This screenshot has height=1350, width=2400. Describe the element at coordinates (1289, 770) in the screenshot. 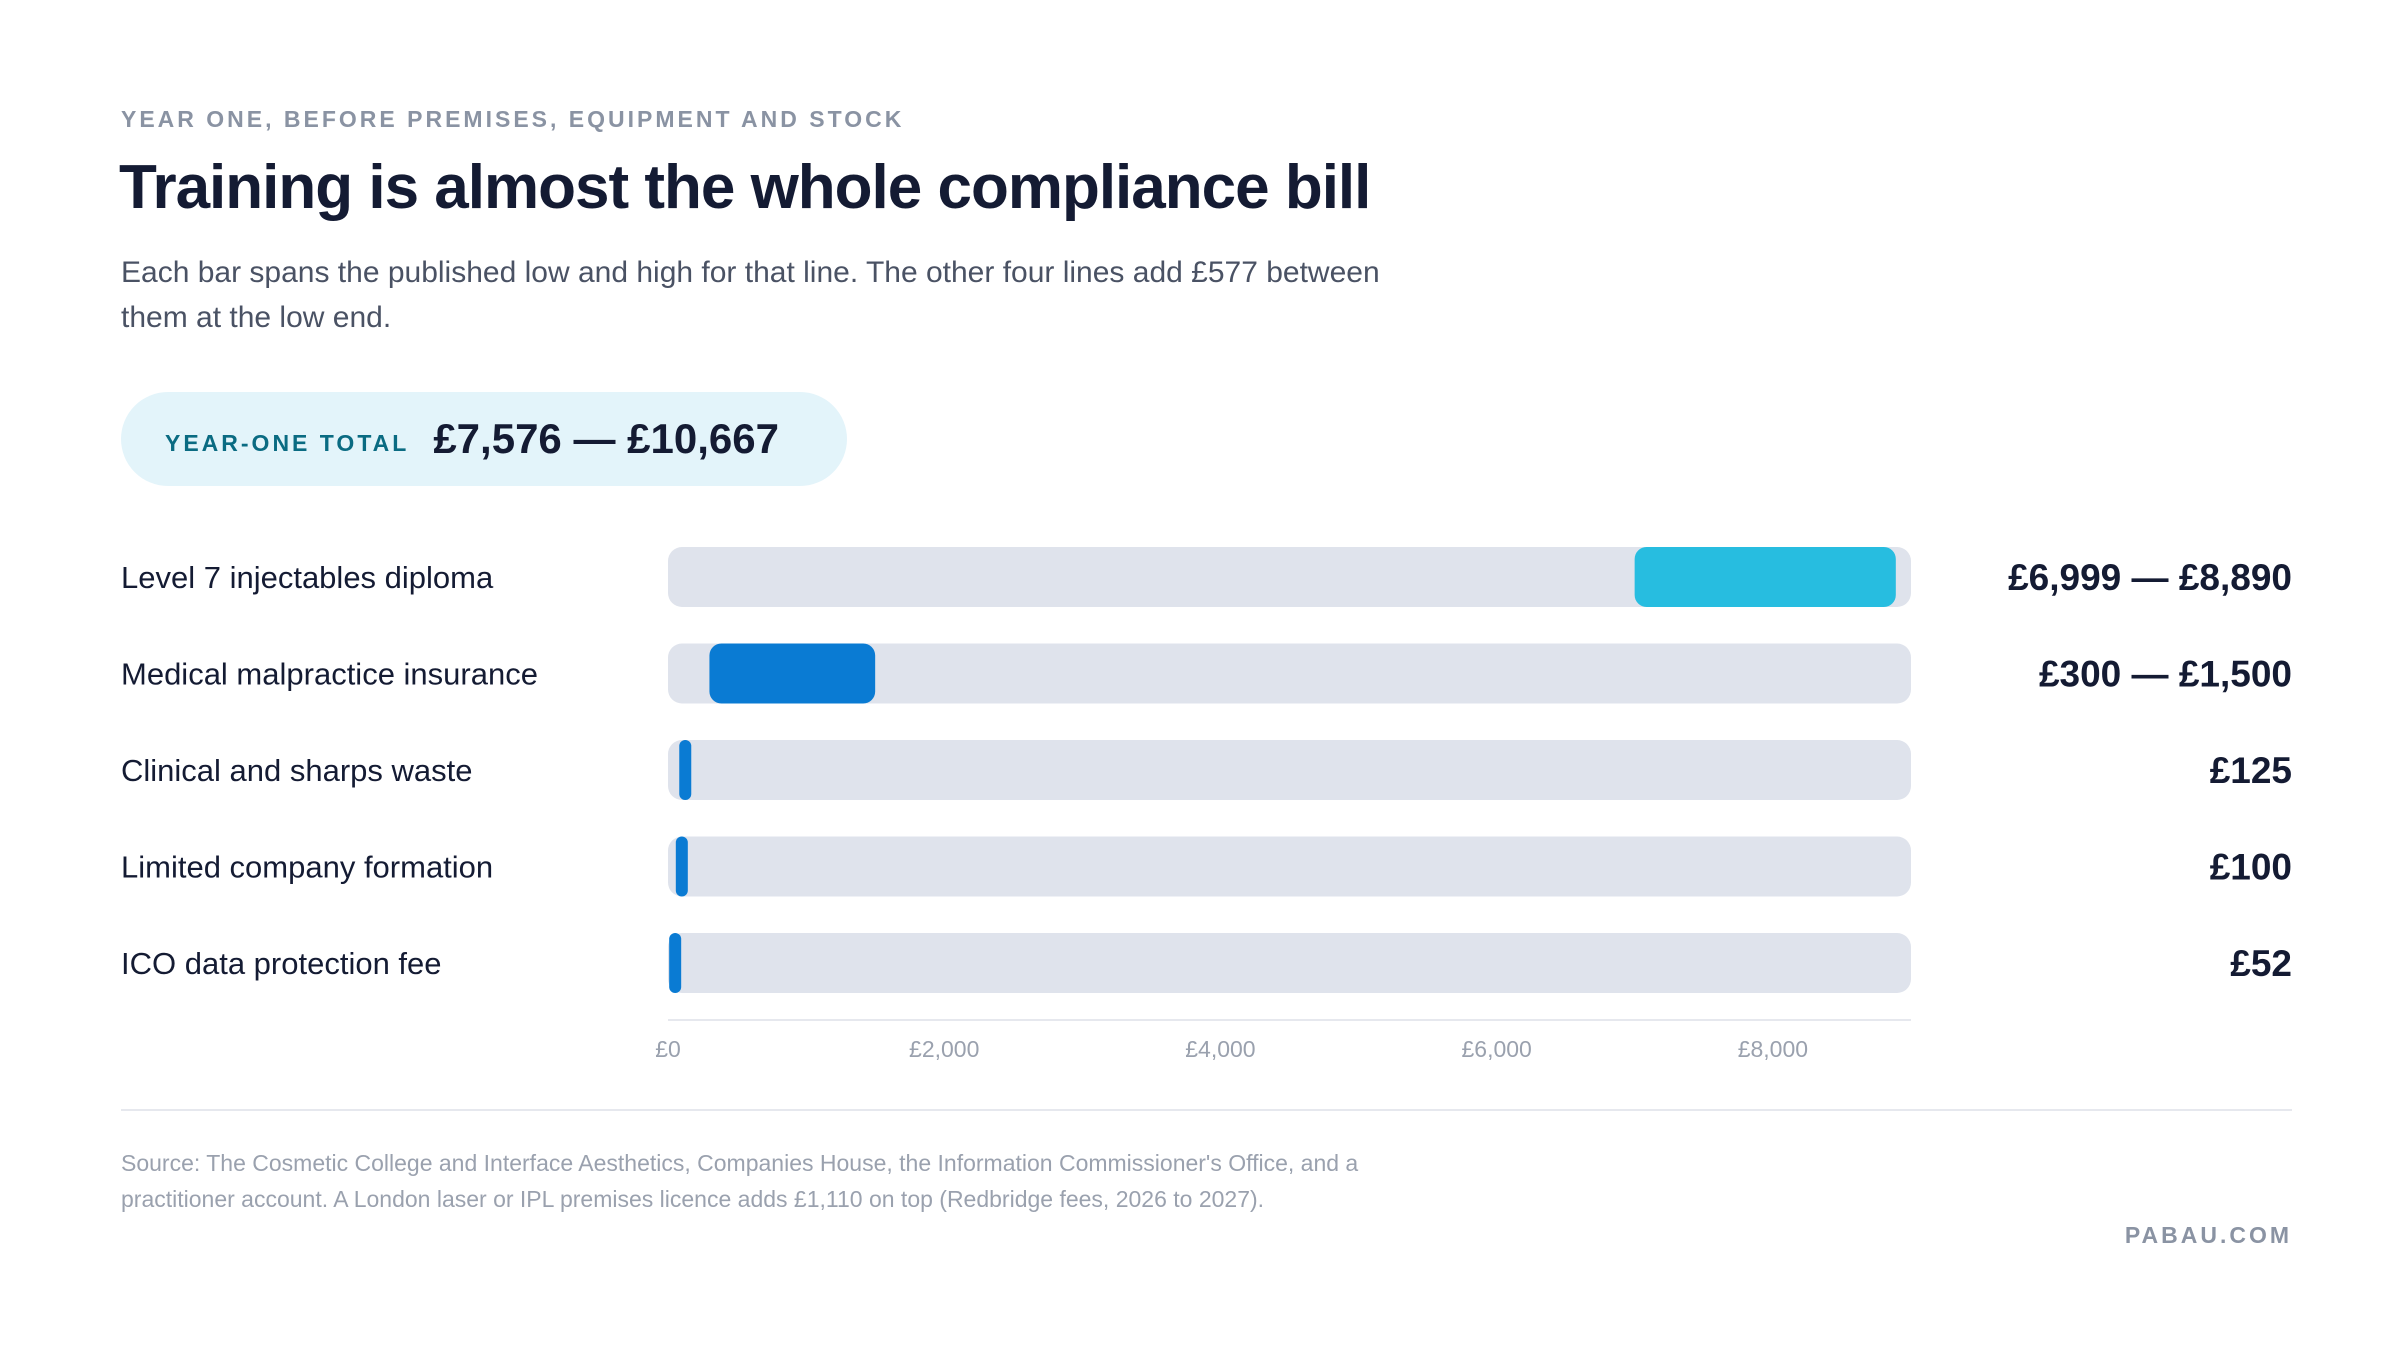

I see `bar-track-clinical-and-sharps-waste` at that location.